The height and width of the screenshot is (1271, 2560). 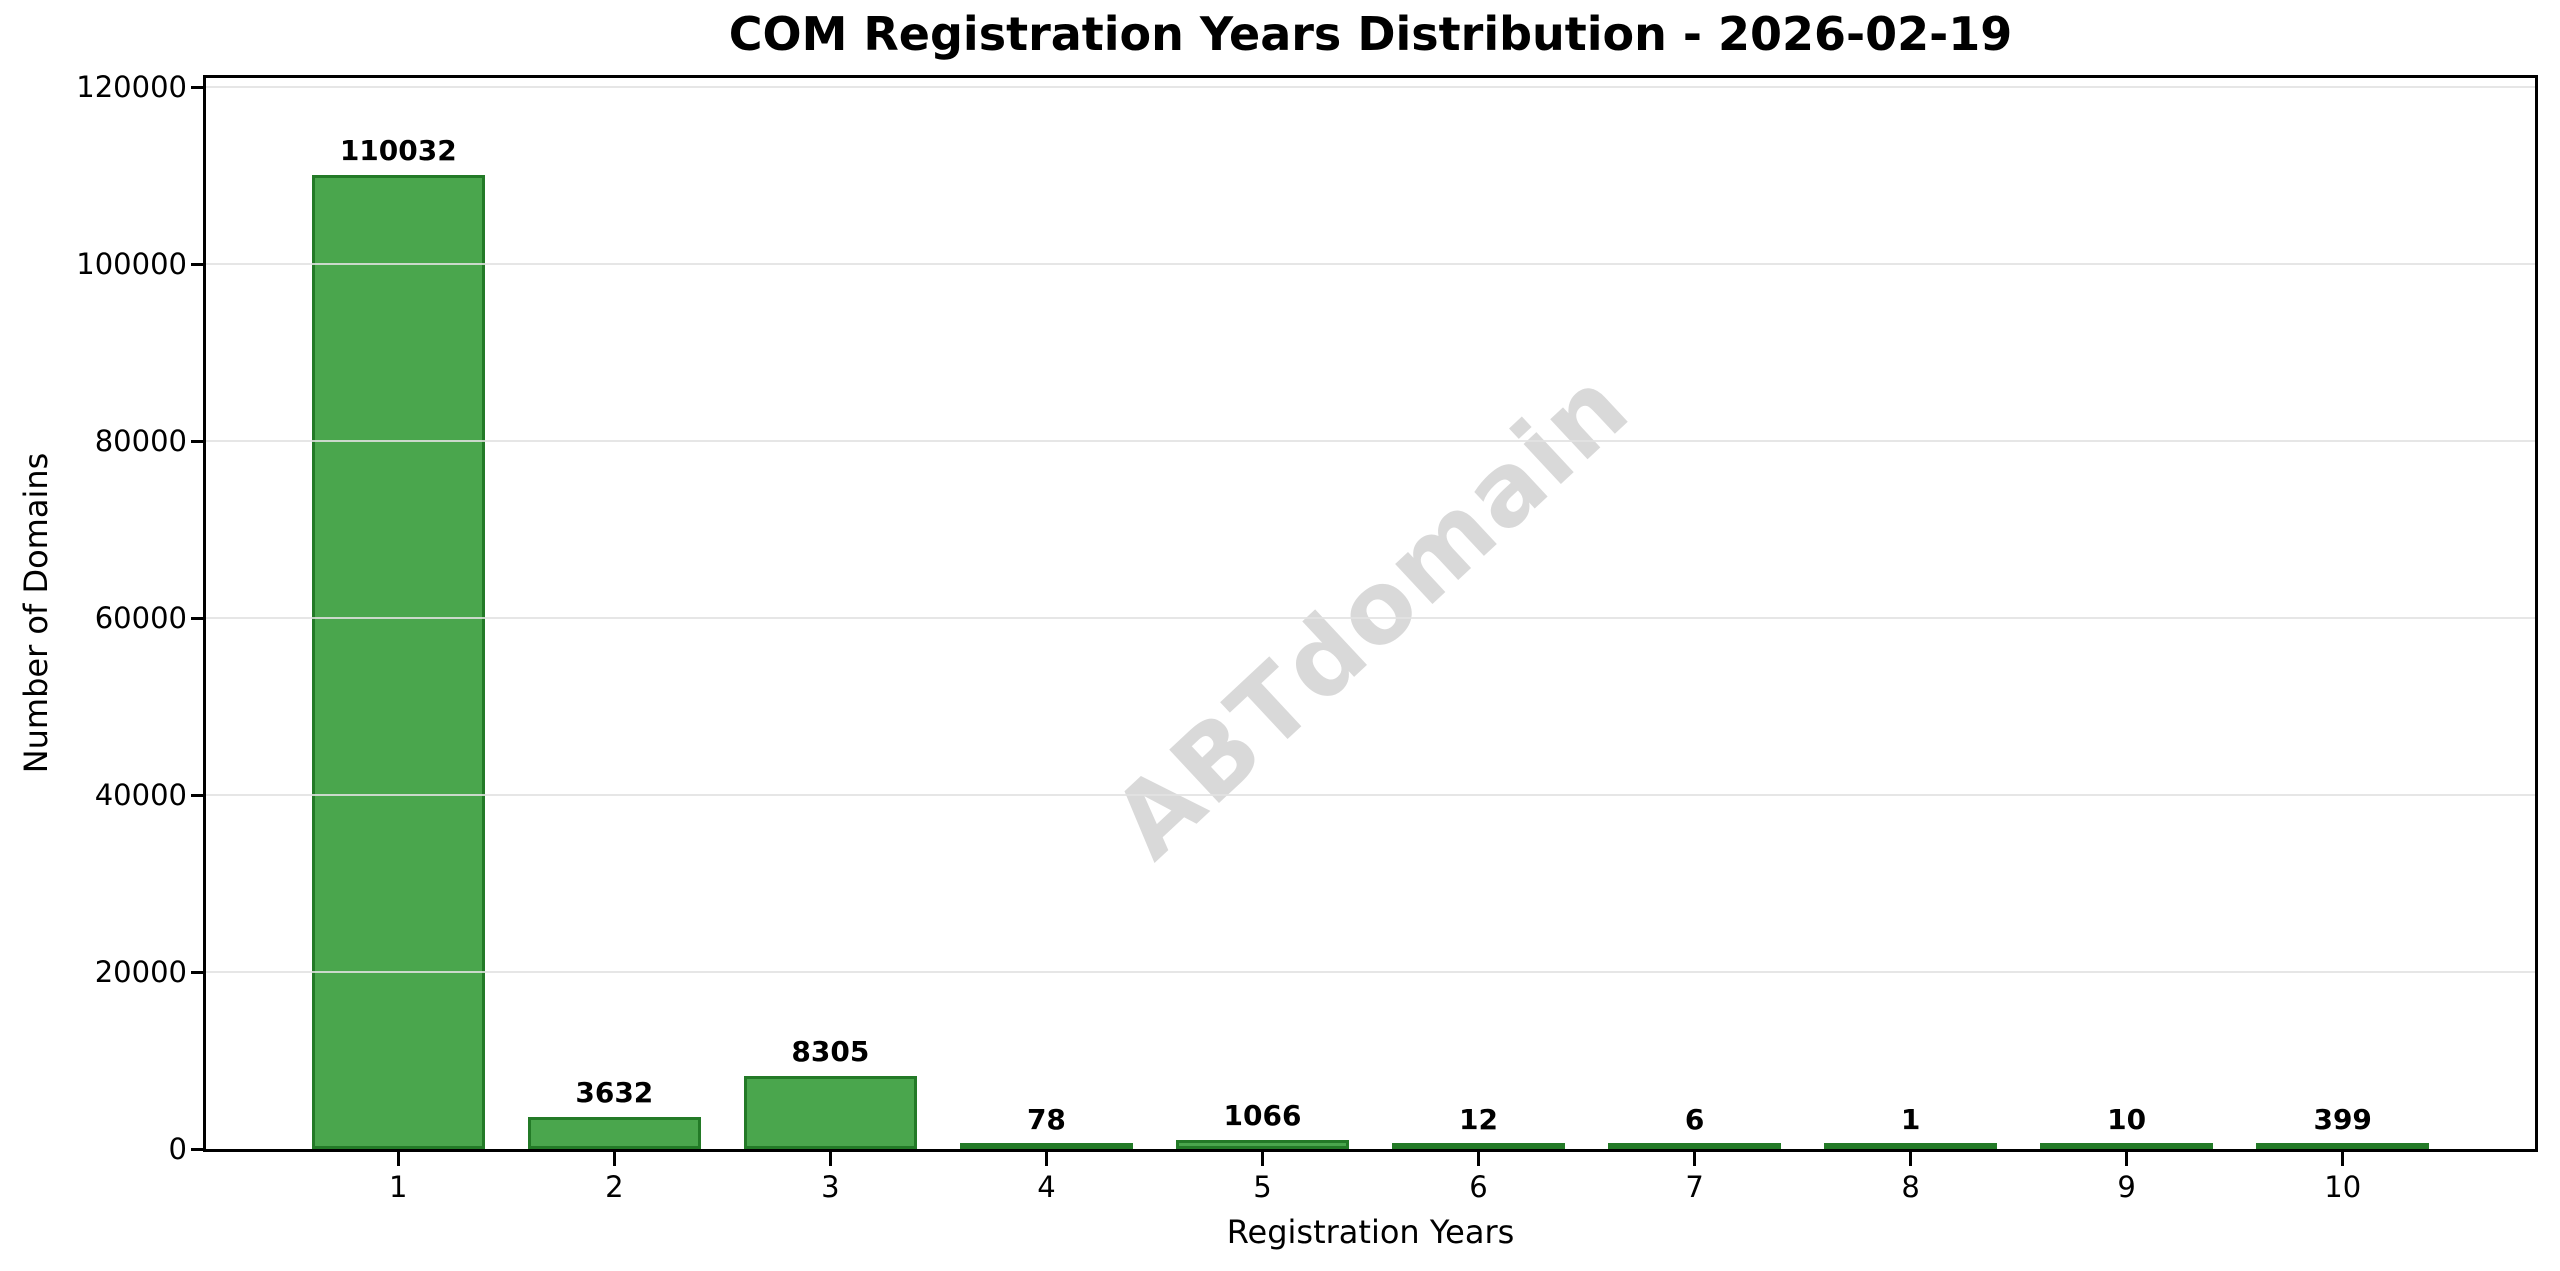 I want to click on y-tick-label: 0, so click(x=177, y=1149).